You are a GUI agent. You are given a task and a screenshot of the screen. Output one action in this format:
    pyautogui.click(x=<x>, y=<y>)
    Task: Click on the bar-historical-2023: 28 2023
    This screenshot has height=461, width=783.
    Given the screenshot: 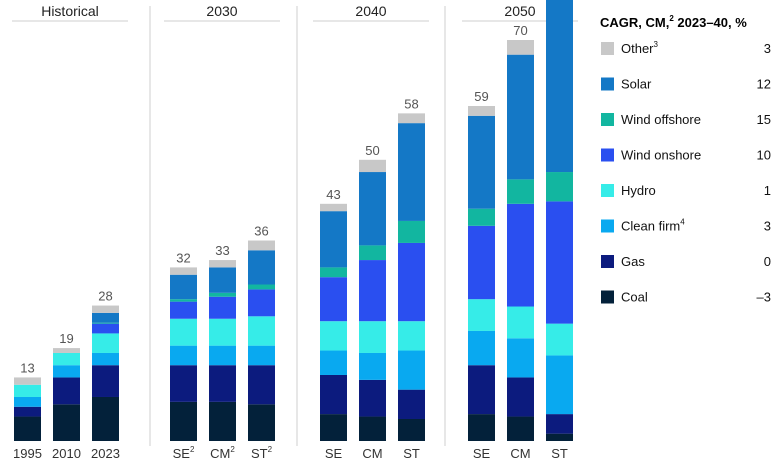 What is the action you would take?
    pyautogui.click(x=105, y=375)
    